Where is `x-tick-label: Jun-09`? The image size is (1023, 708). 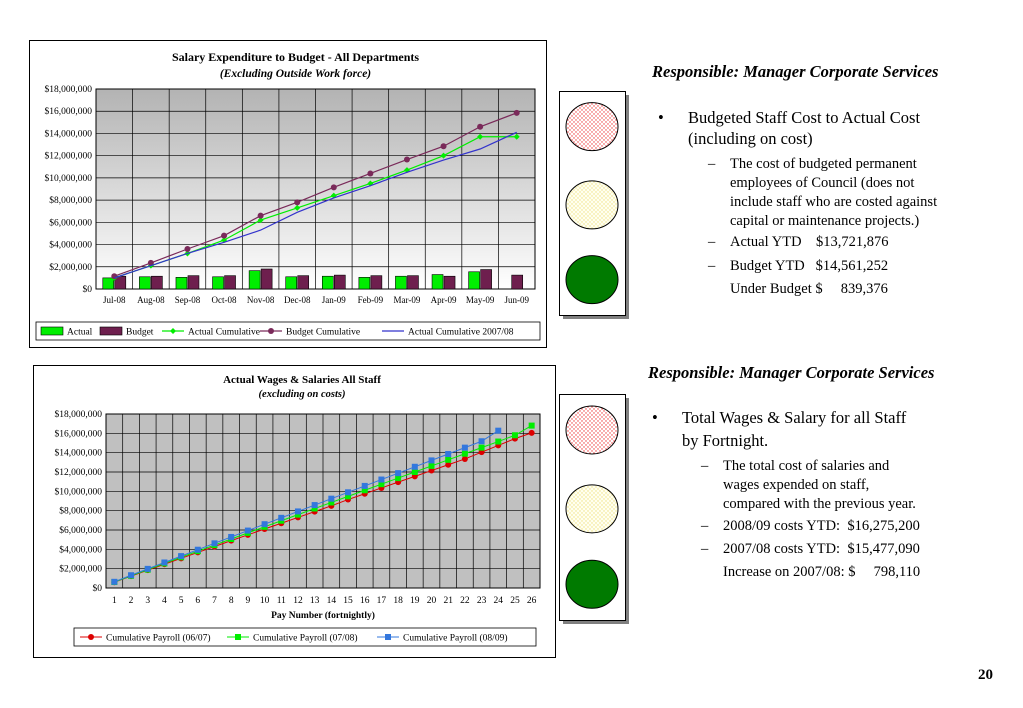 x-tick-label: Jun-09 is located at coordinates (516, 300).